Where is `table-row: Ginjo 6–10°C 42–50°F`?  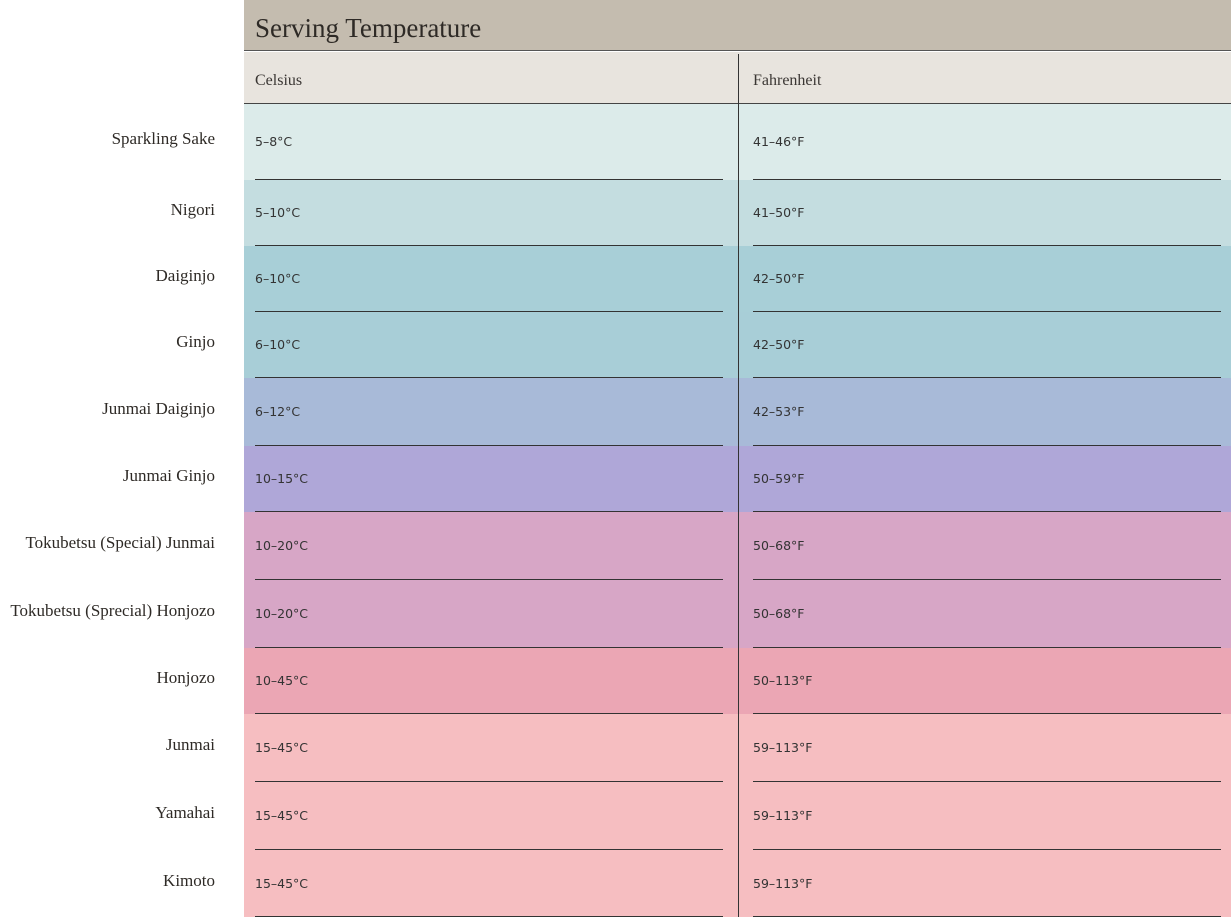 table-row: Ginjo 6–10°C 42–50°F is located at coordinates (615, 345).